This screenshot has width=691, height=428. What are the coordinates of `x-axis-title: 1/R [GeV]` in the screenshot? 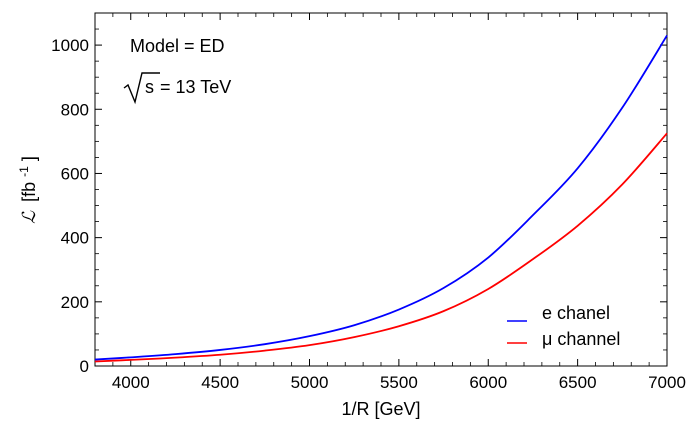 It's located at (380, 409).